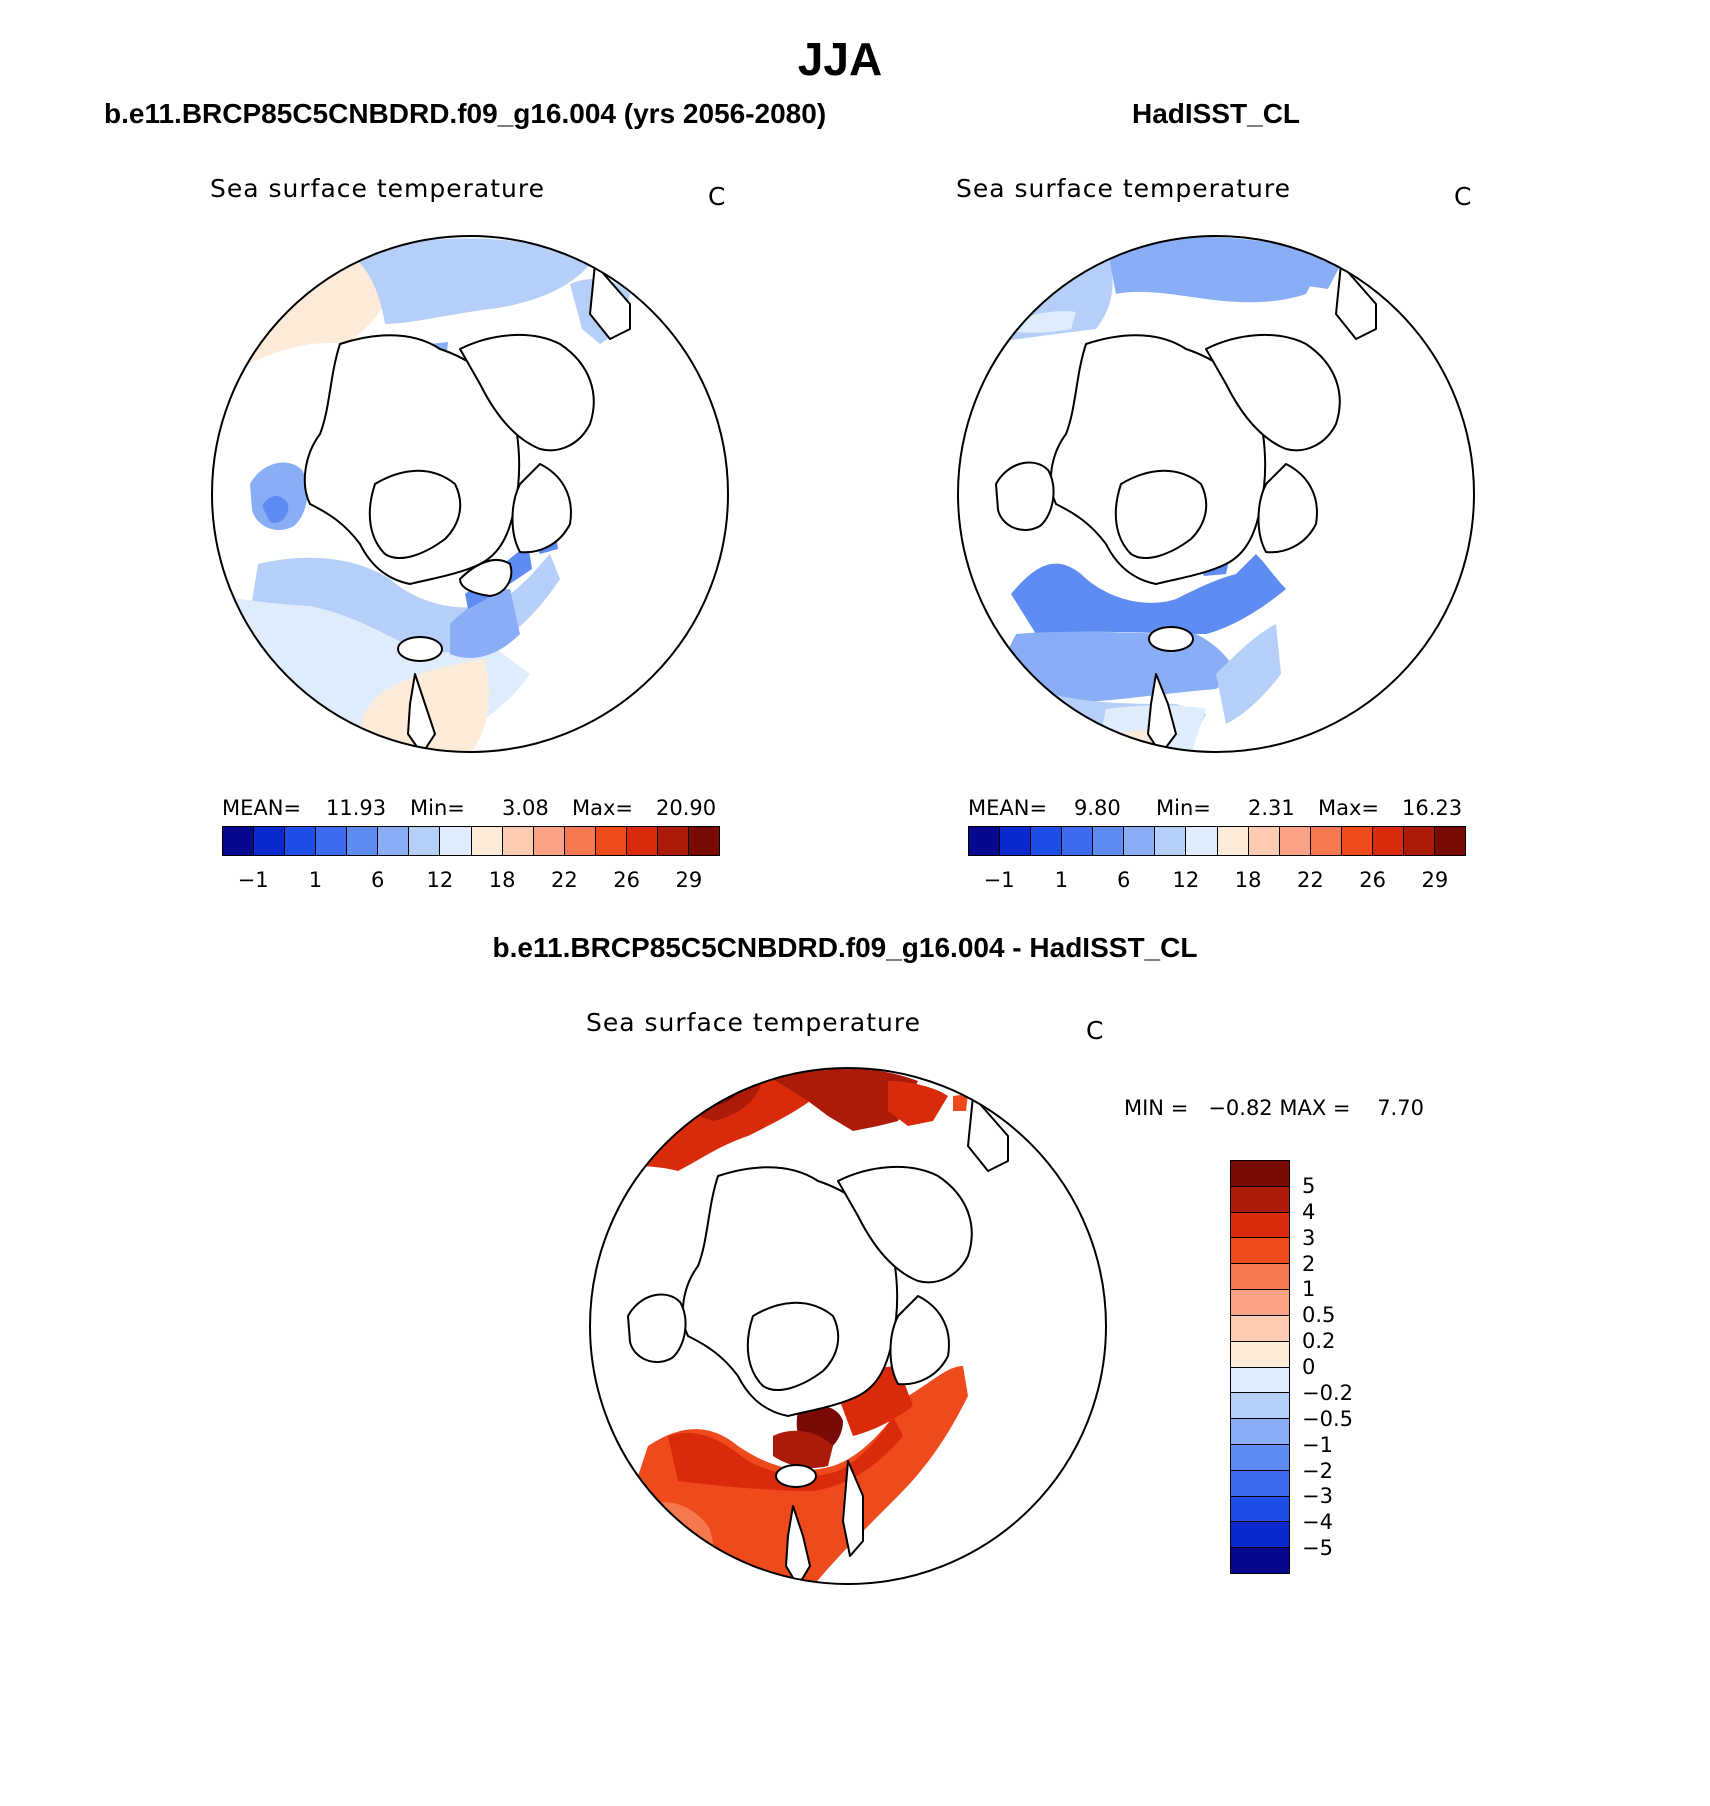  What do you see at coordinates (1123, 188) in the screenshot?
I see `obs-variable-label: Sea surface temperature` at bounding box center [1123, 188].